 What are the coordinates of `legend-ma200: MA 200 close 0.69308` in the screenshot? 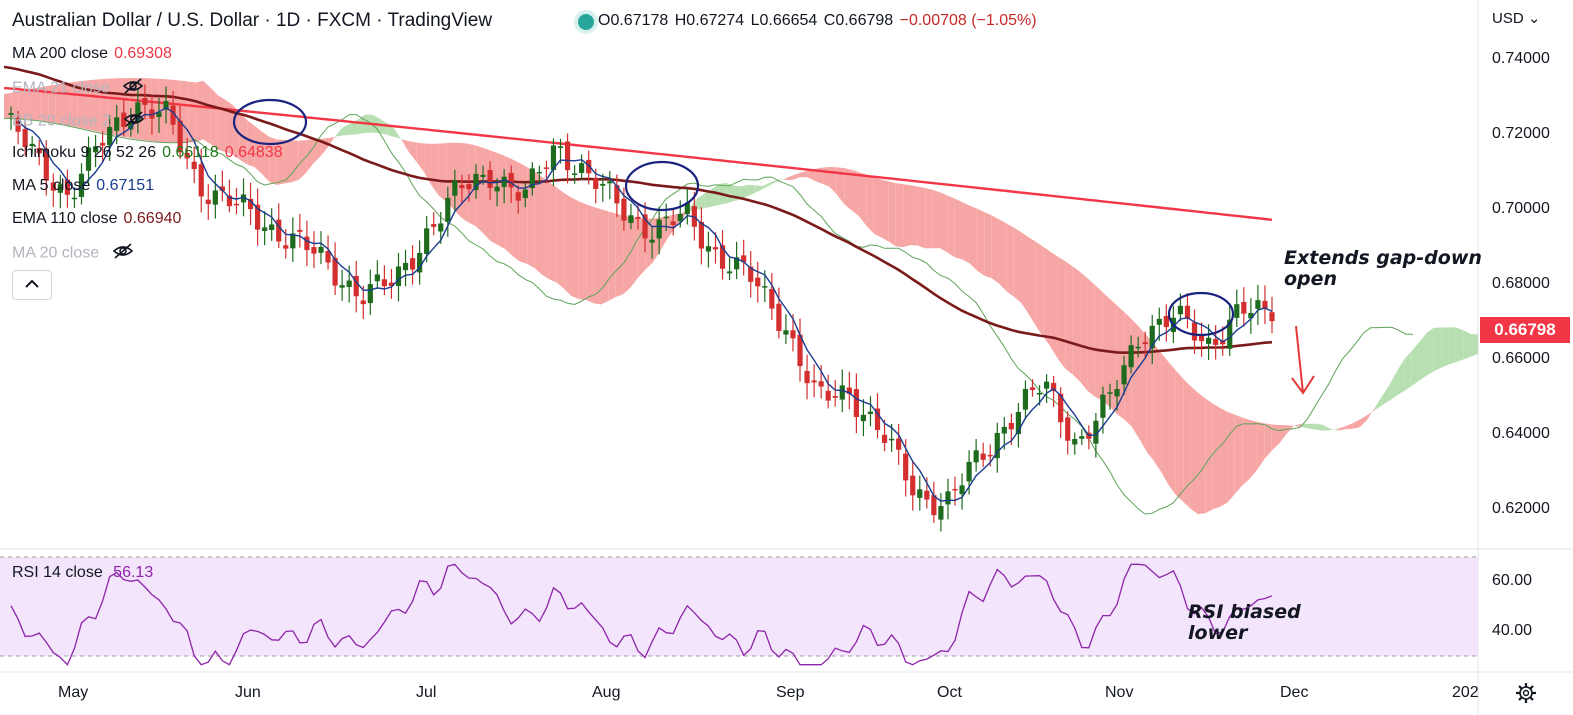 It's located at (92, 54).